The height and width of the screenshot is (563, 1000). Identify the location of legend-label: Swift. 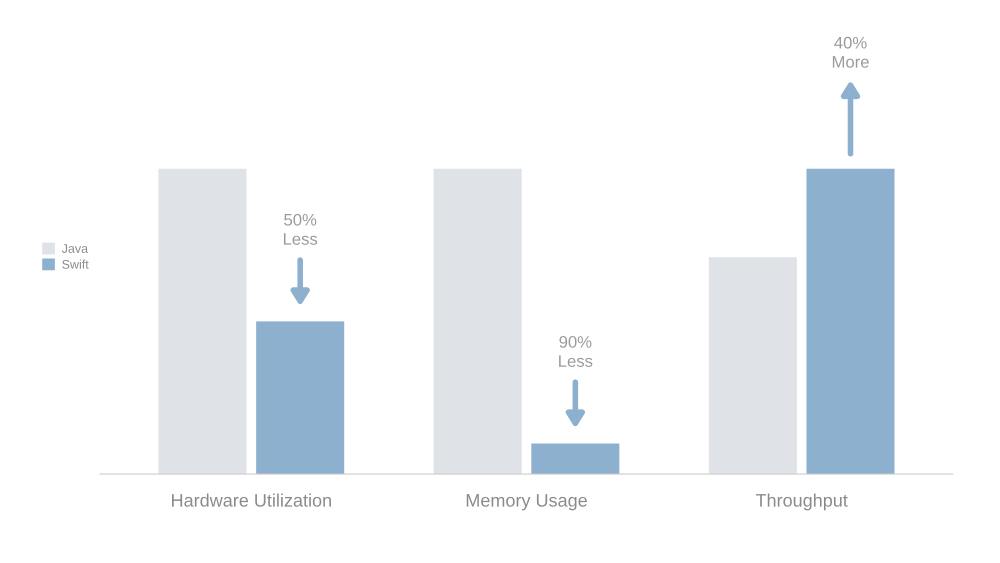
(75, 264).